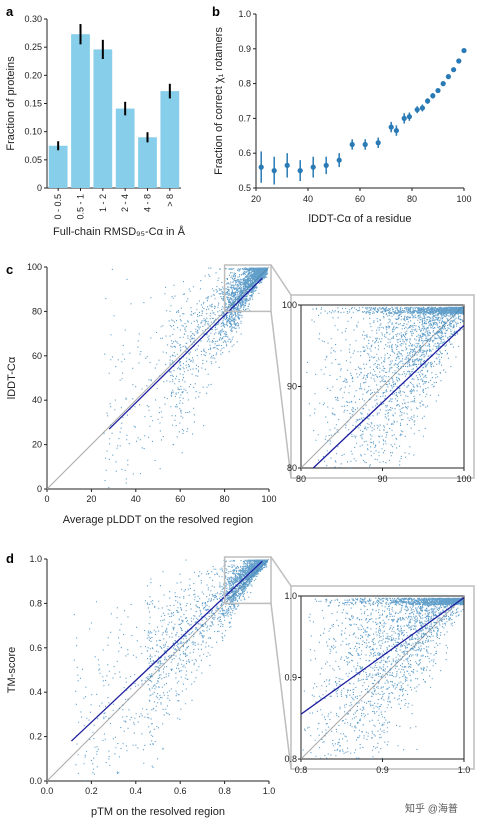 This screenshot has width=483, height=829. Describe the element at coordinates (9, 269) in the screenshot. I see `panel-letter-c: c` at that location.